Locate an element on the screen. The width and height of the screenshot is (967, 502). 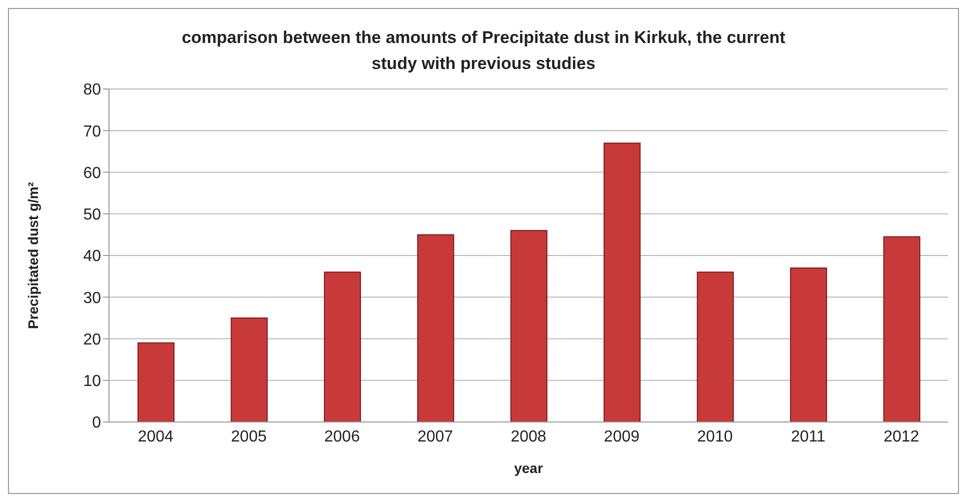
x-tick-label: 2007 is located at coordinates (435, 437).